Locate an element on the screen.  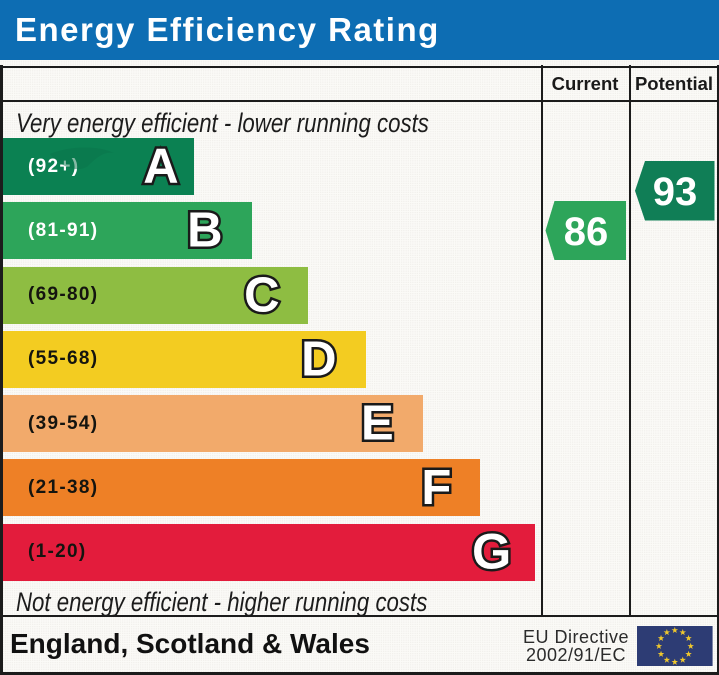
svg-text: E is located at coordinates (377, 424).